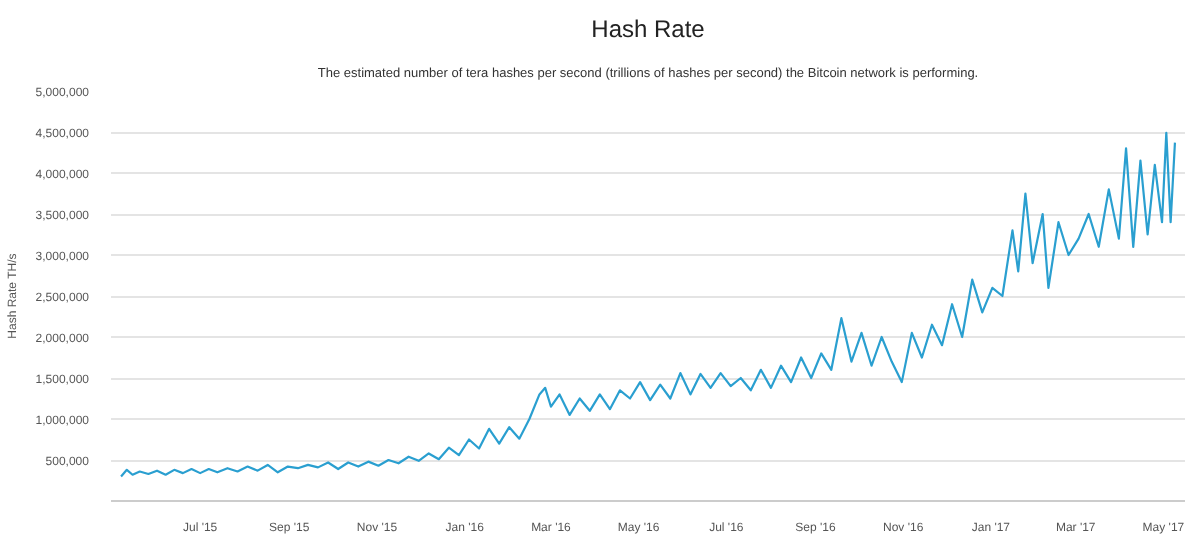  I want to click on chart-title: Hash Rate, so click(648, 29).